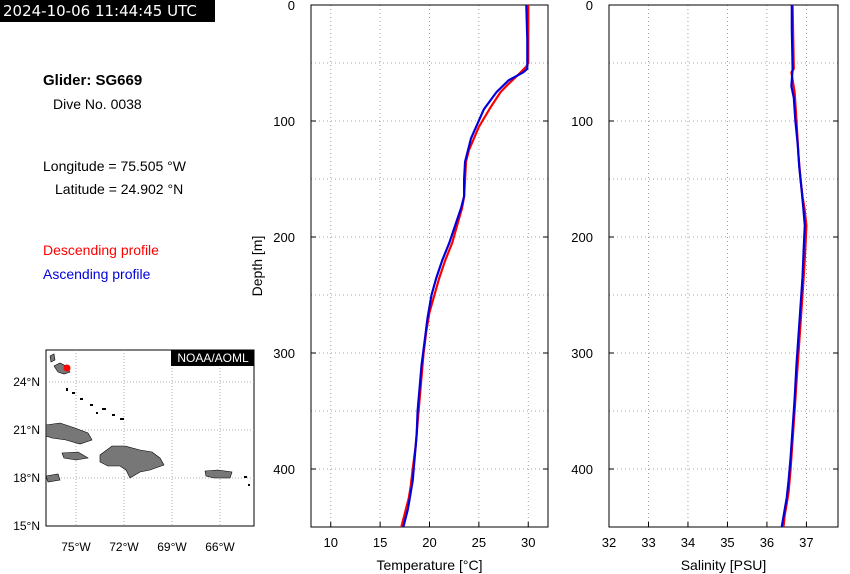 The height and width of the screenshot is (574, 850). I want to click on map-lat-label: 24°N, so click(26, 382).